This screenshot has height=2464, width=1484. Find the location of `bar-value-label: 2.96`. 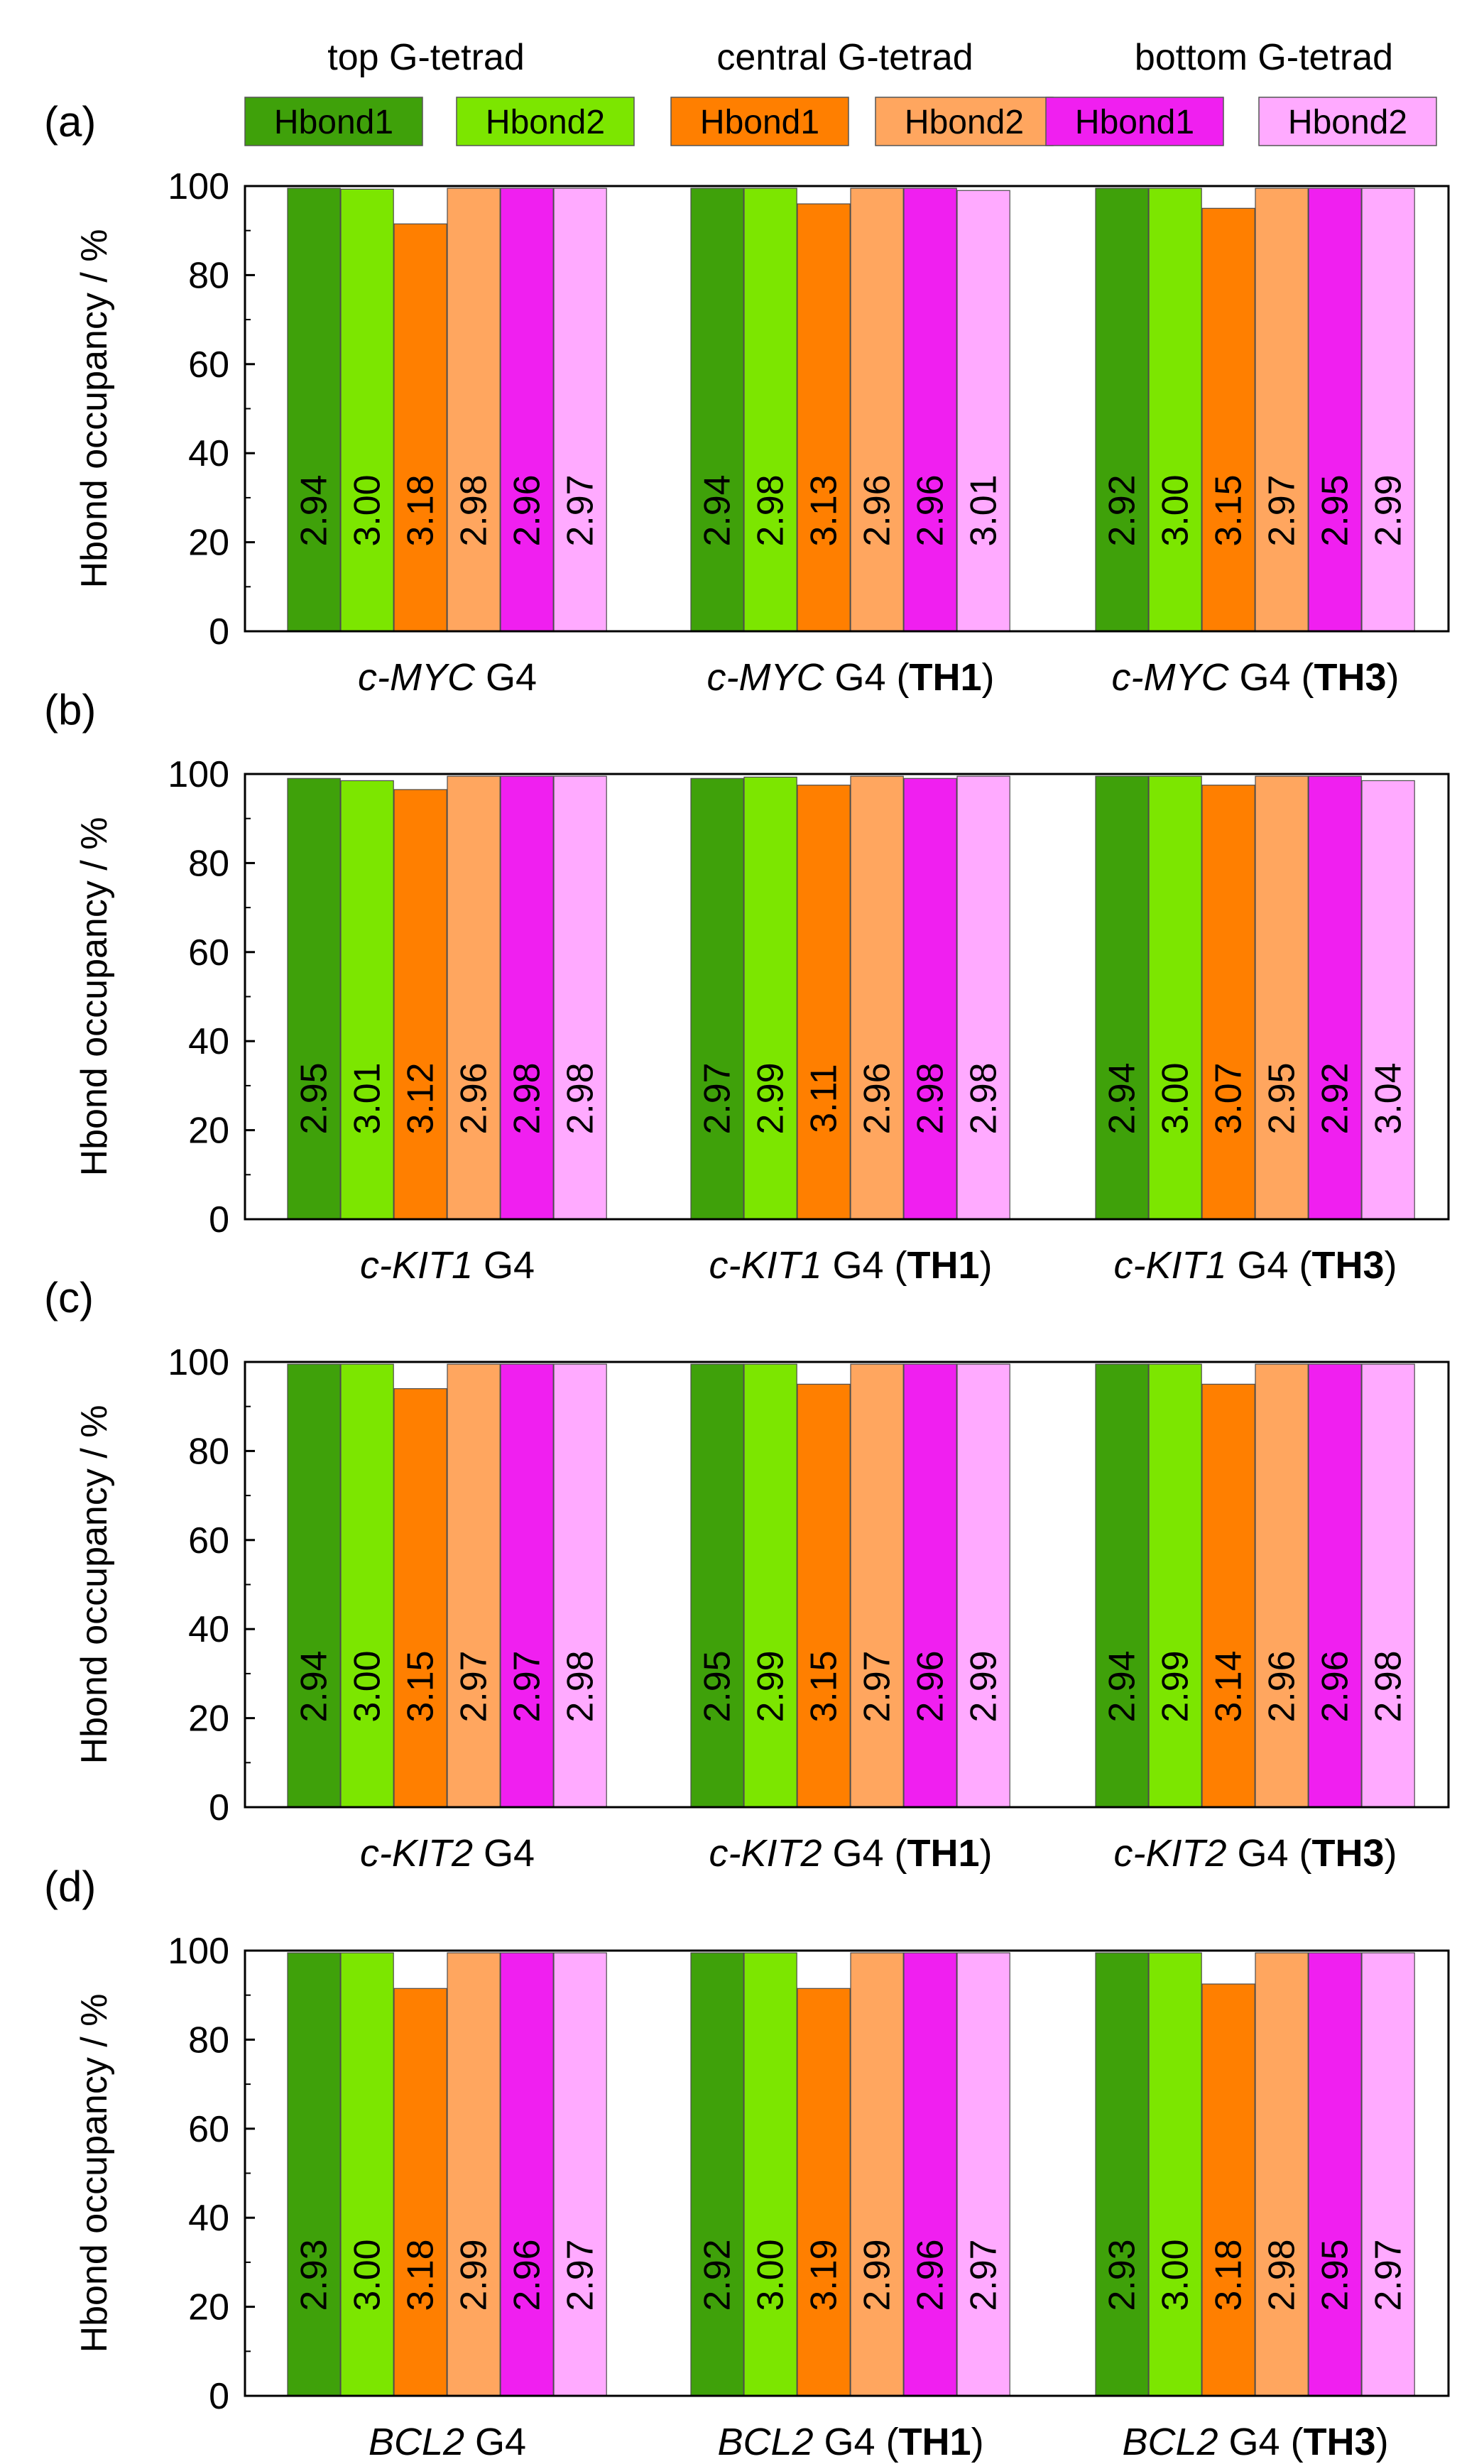

bar-value-label: 2.96 is located at coordinates (1335, 1686).